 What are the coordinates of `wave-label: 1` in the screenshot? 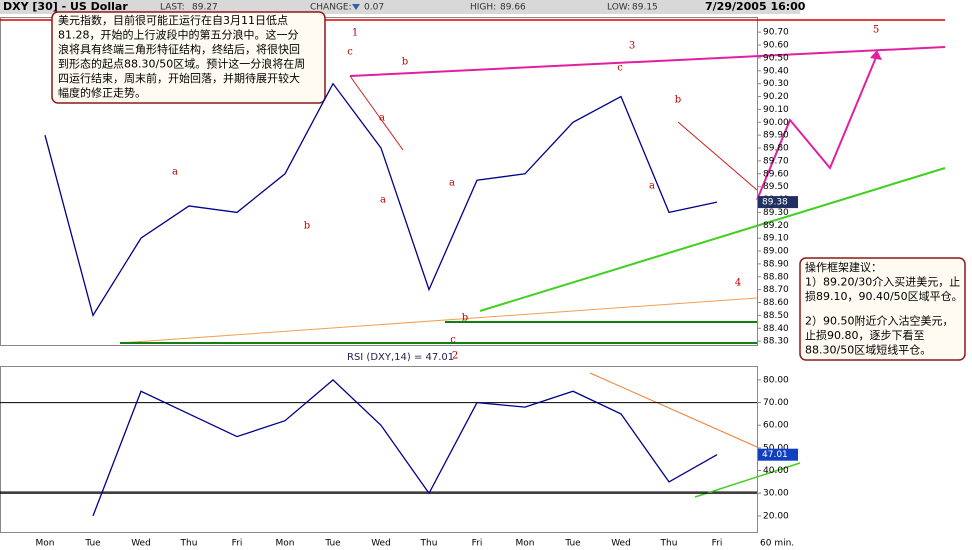 It's located at (355, 33).